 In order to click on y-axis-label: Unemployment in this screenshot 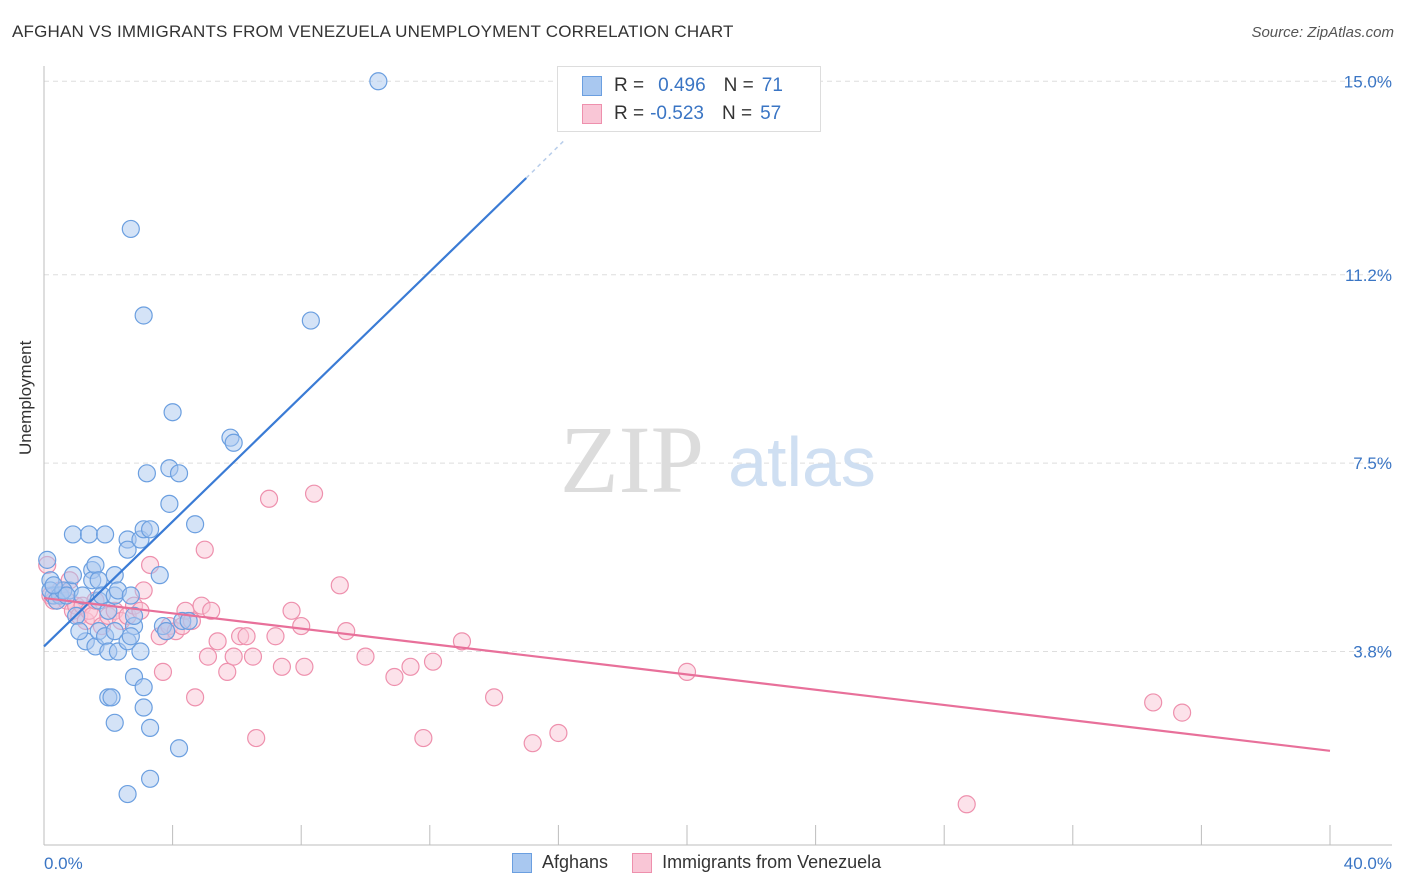, I will do `click(25, 397)`.